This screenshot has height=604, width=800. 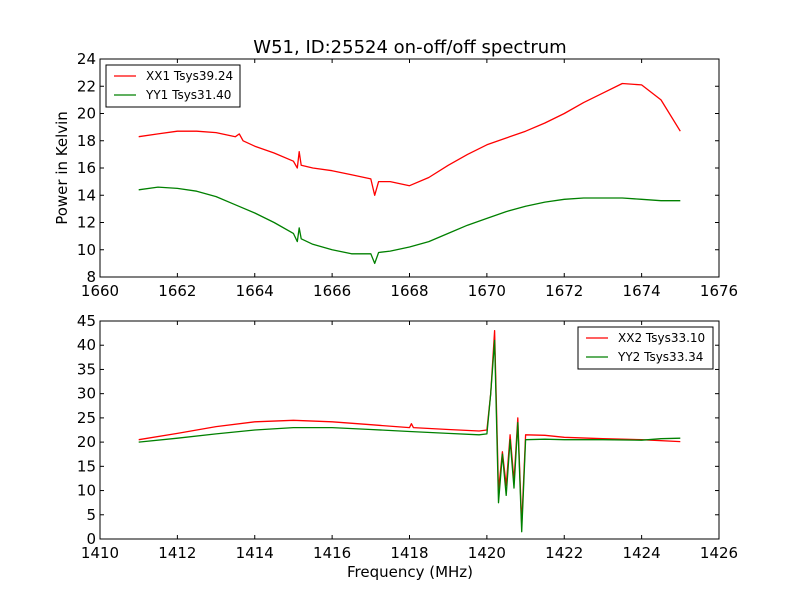 I want to click on y-tick-label: 14, so click(x=86, y=195).